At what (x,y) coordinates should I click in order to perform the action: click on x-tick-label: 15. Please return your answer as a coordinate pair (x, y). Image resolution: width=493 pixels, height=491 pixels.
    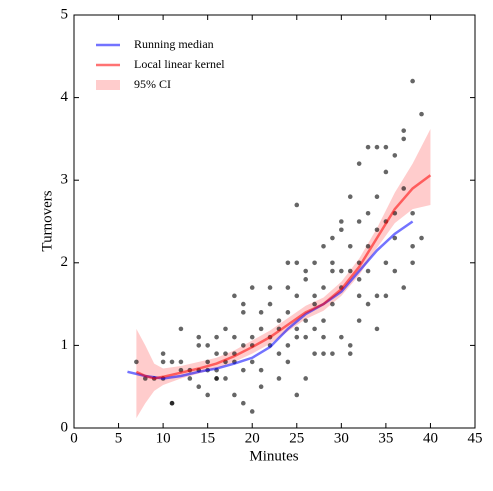
    Looking at the image, I should click on (207, 438).